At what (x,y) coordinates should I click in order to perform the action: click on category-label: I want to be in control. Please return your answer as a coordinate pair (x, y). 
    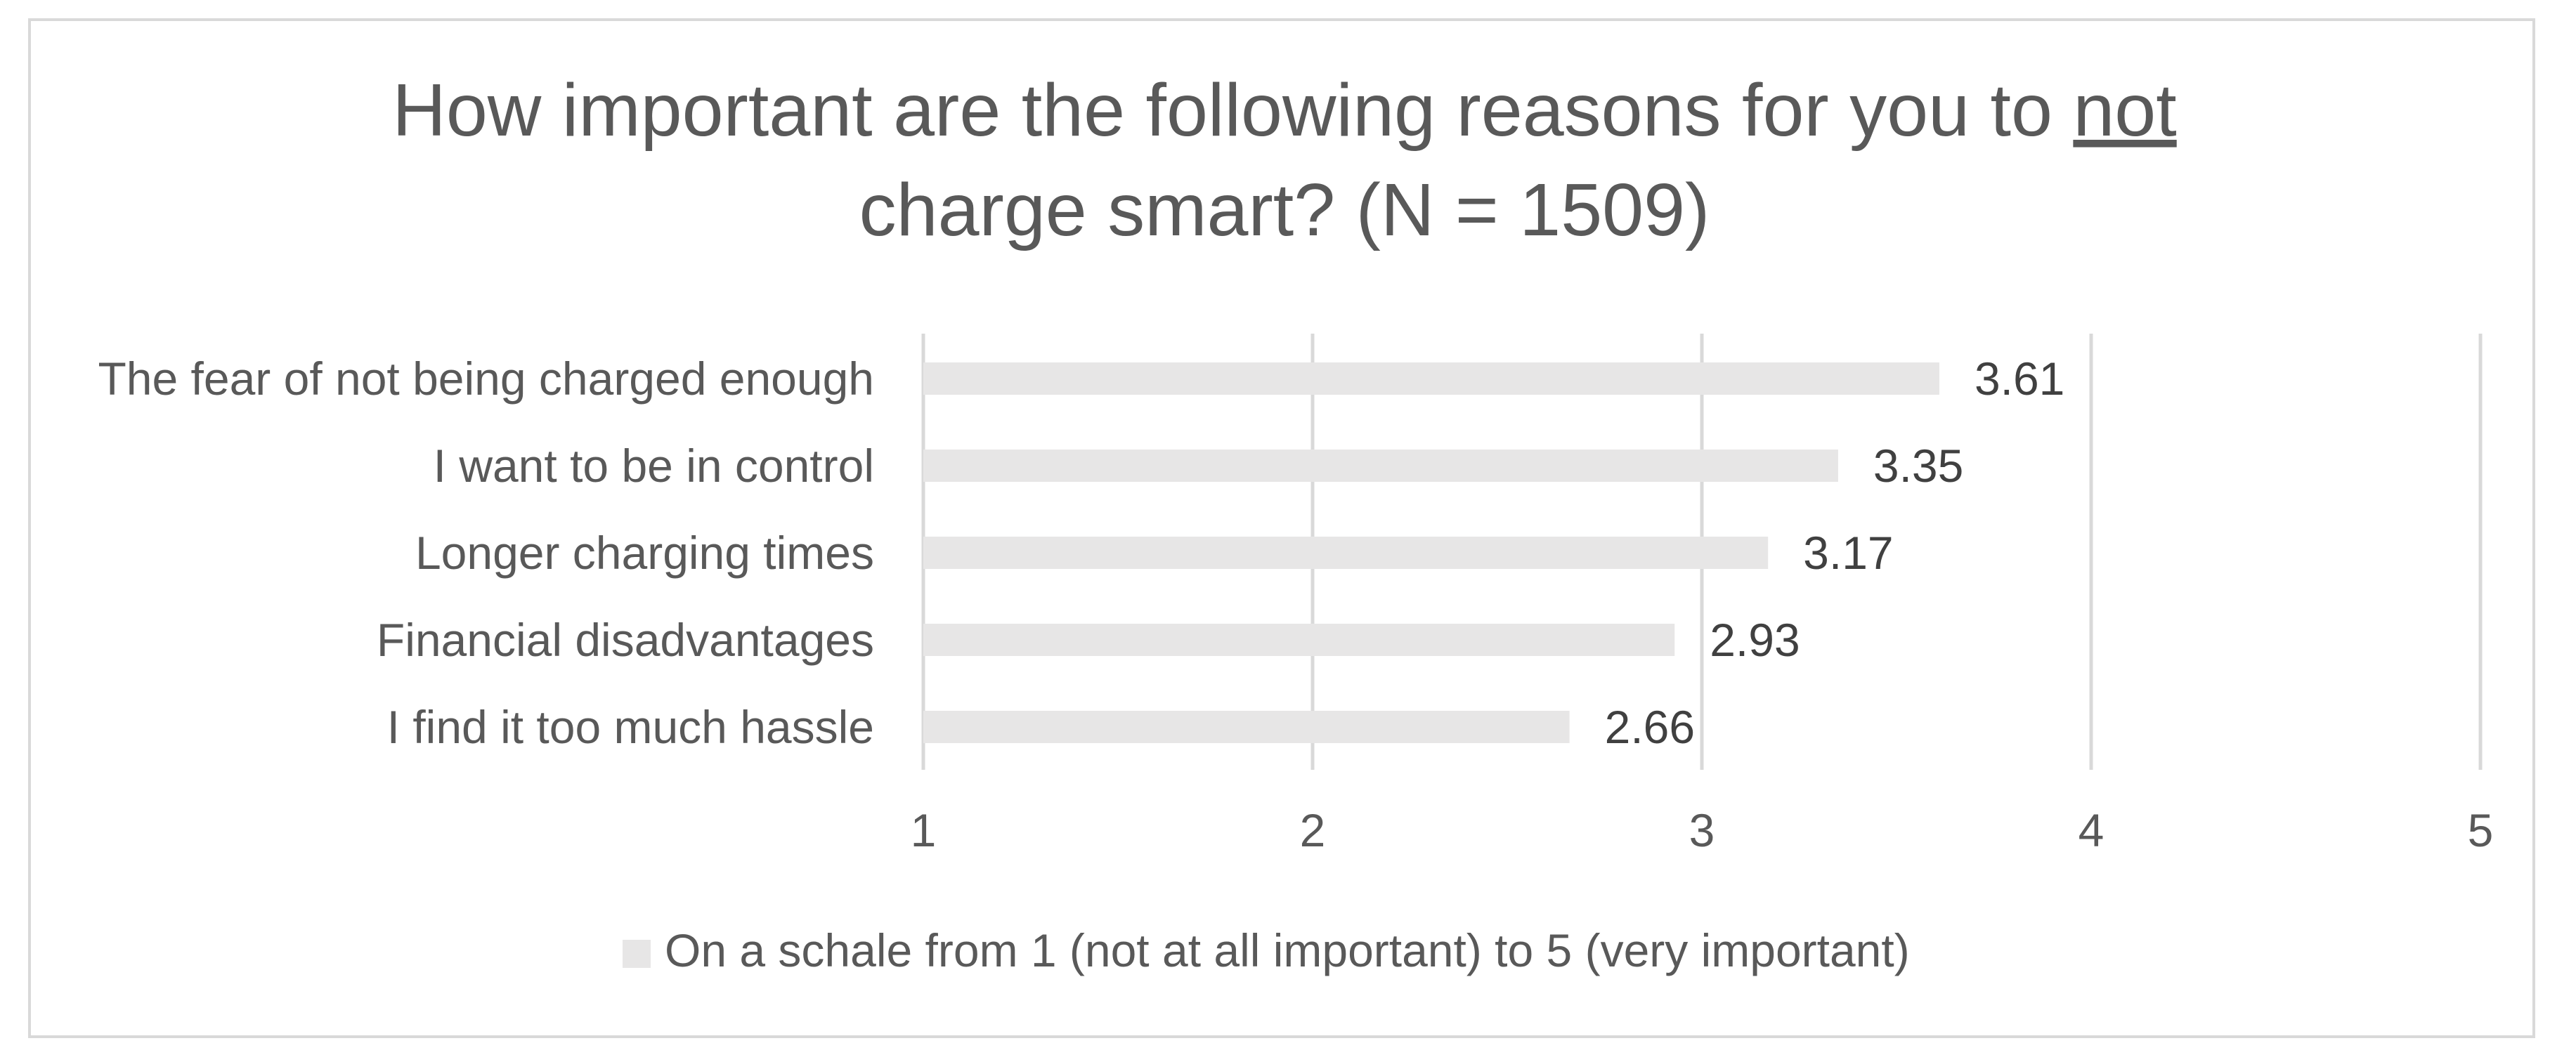
    Looking at the image, I should click on (654, 466).